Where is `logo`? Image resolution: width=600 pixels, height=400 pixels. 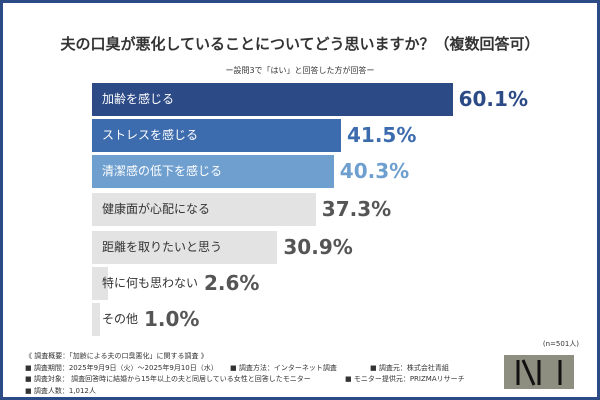 logo is located at coordinates (539, 372).